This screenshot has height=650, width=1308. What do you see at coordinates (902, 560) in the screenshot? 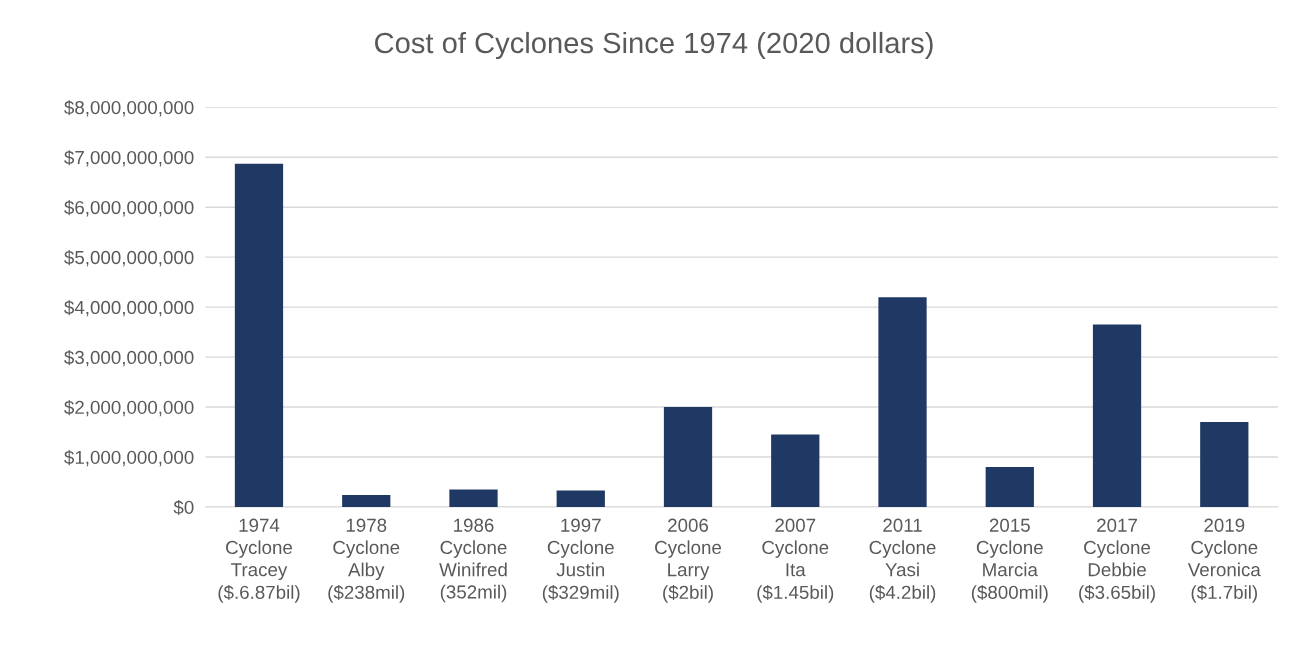
I see `x-tick-label: 2011 Cyclone Yasi ($4.2bil)` at bounding box center [902, 560].